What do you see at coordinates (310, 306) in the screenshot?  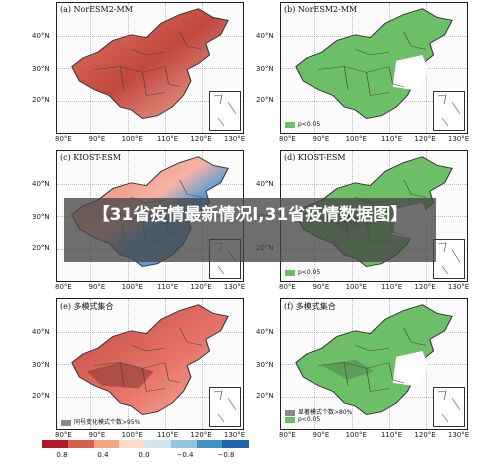 I see `panel-title: (f) 多模式集合` at bounding box center [310, 306].